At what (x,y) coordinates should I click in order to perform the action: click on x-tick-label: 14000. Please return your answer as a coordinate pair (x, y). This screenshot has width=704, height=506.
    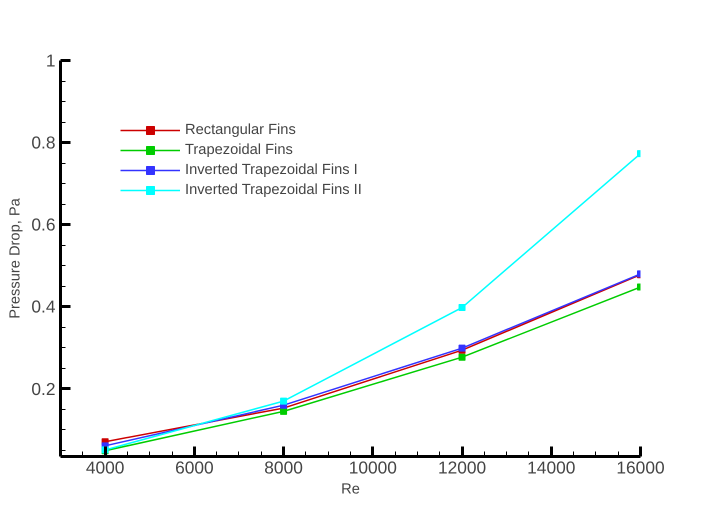
    Looking at the image, I should click on (551, 468).